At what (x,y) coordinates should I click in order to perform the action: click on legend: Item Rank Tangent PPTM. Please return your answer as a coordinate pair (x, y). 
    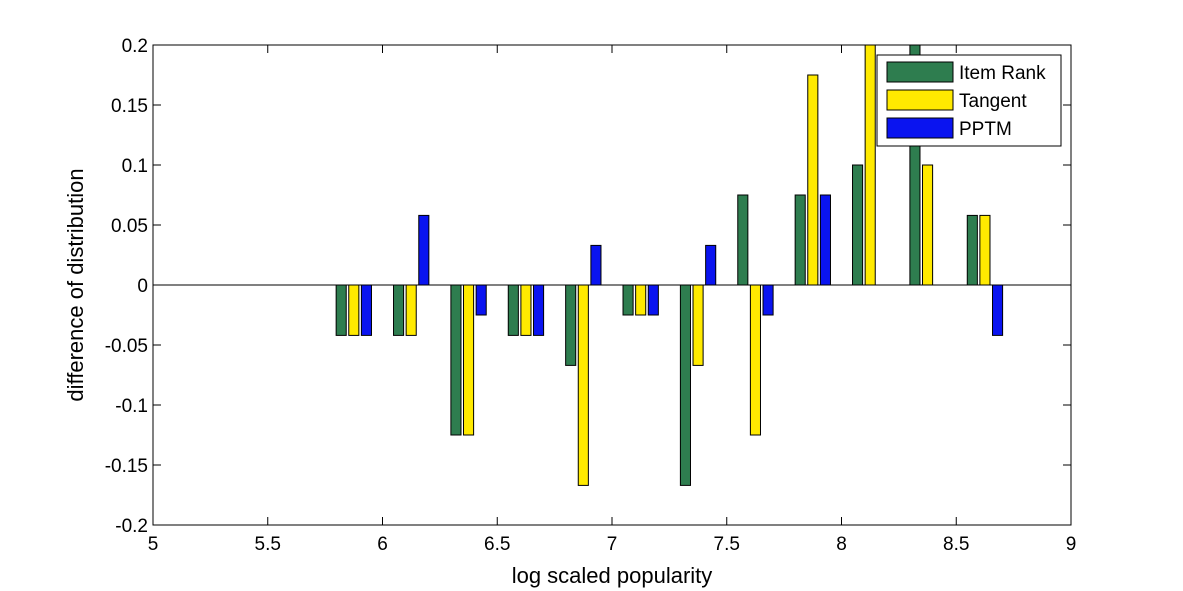
    Looking at the image, I should click on (969, 100).